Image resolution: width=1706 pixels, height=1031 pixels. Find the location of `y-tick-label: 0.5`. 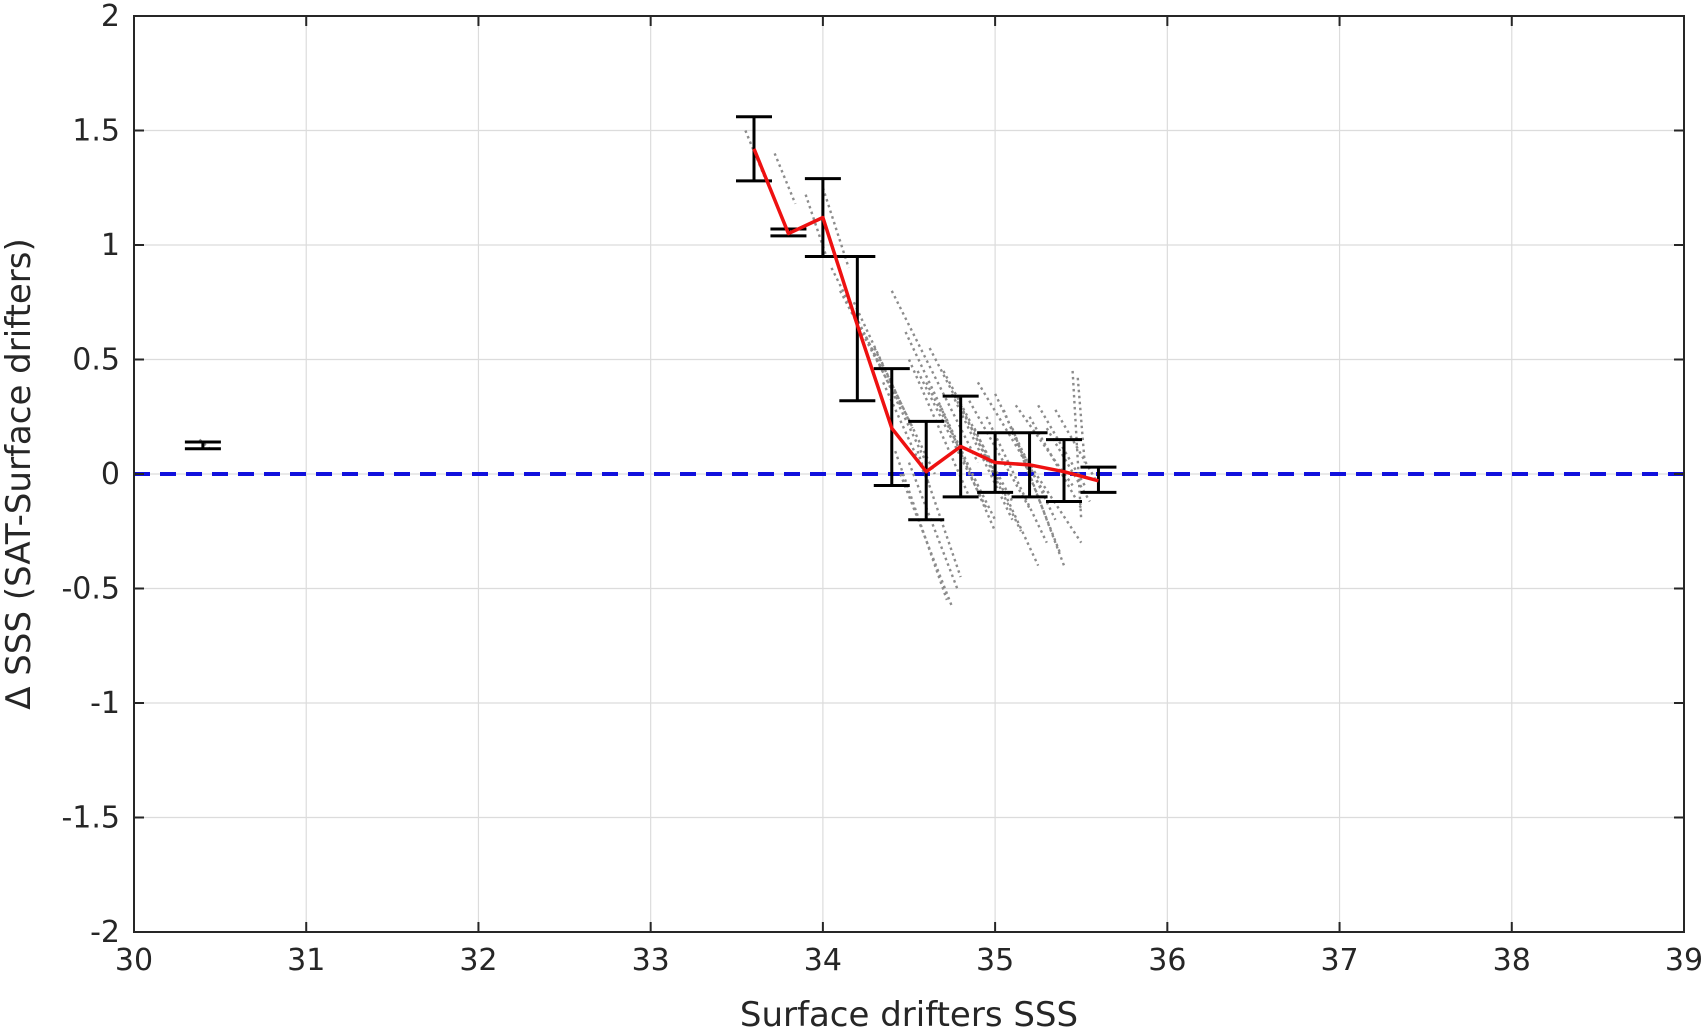

y-tick-label: 0.5 is located at coordinates (96, 360).